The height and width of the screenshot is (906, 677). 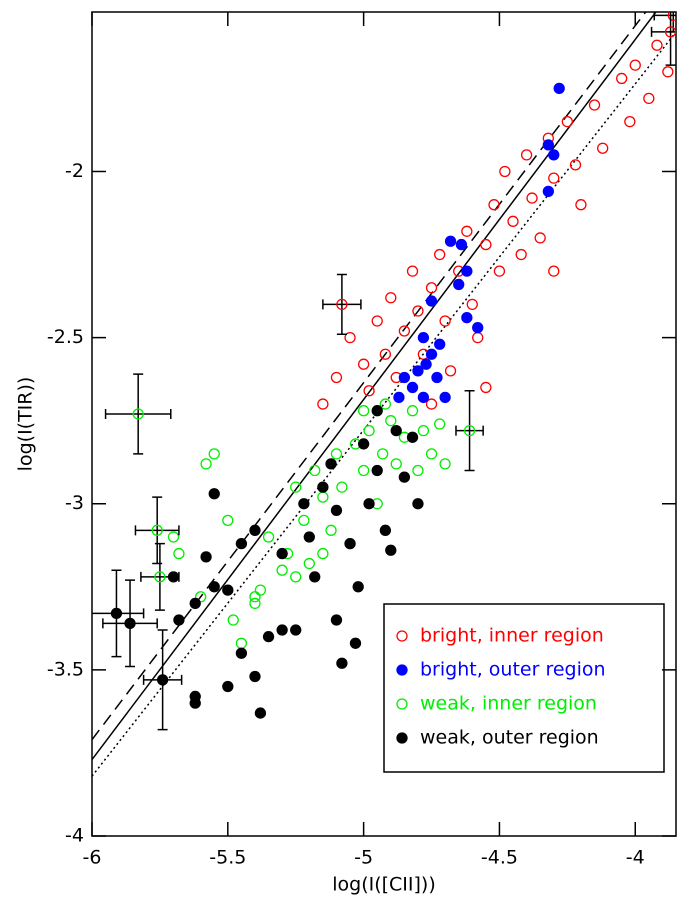 I want to click on x-axis-label: log(I([CII])), so click(x=384, y=885).